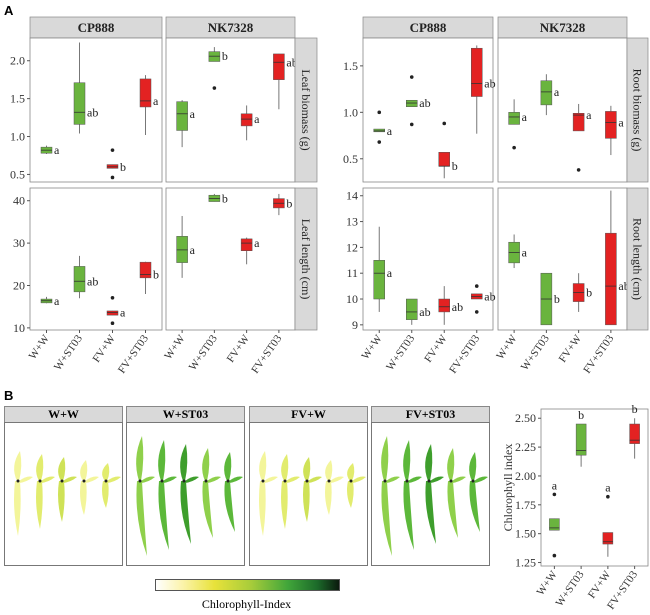 The height and width of the screenshot is (615, 650). I want to click on root-r1-p0-box-1: ab, so click(418, 311).